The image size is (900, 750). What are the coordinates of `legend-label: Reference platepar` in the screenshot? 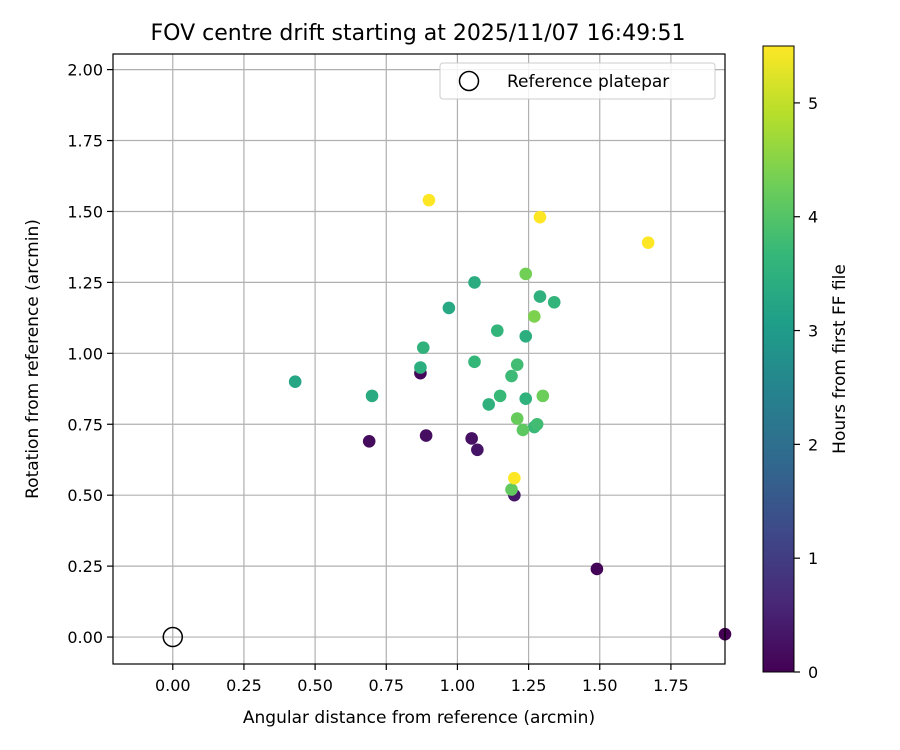 It's located at (588, 82).